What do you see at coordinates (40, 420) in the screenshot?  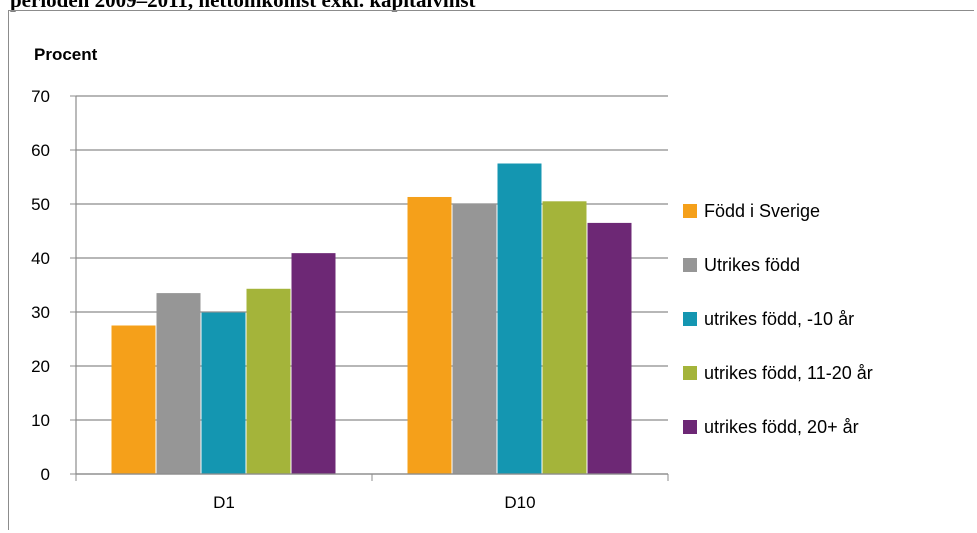 I see `y-tick-label: 10` at bounding box center [40, 420].